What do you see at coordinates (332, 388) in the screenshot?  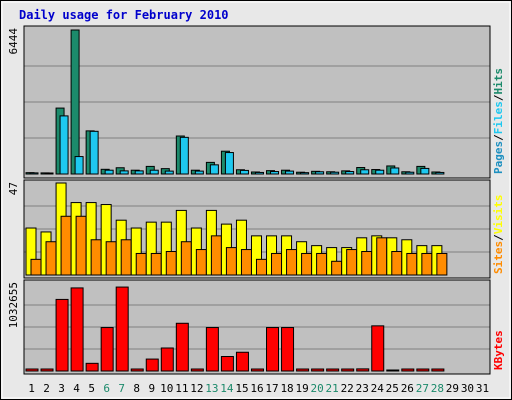 I see `x-tick-label-day-21: 21` at bounding box center [332, 388].